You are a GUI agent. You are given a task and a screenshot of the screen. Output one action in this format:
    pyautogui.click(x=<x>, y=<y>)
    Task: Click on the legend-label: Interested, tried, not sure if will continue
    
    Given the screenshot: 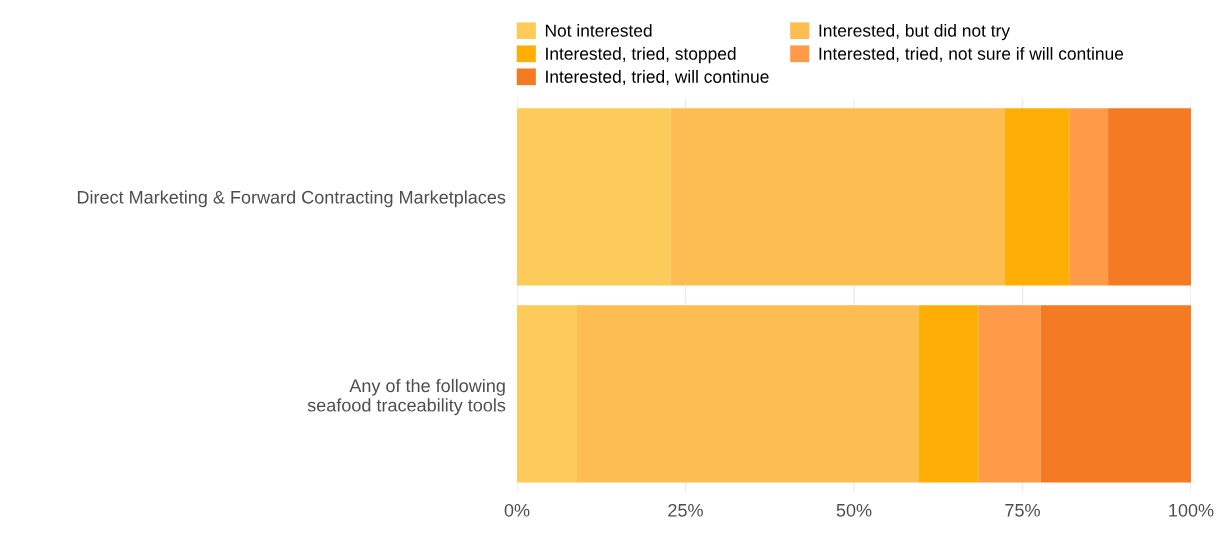 What is the action you would take?
    pyautogui.click(x=971, y=54)
    